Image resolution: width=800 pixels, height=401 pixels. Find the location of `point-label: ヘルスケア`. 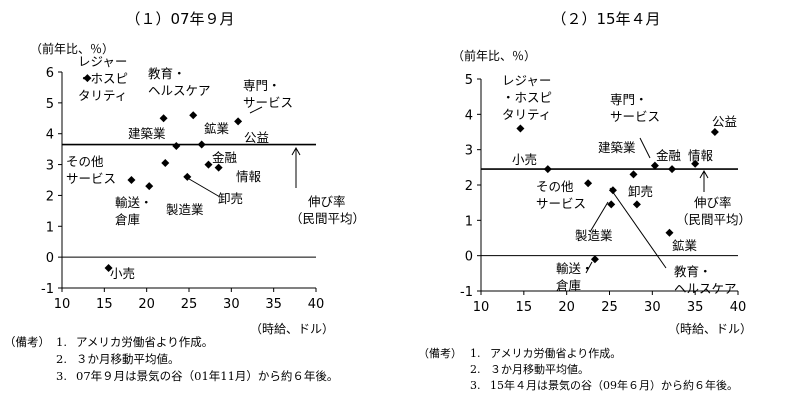

point-label: ヘルスケア is located at coordinates (705, 288).